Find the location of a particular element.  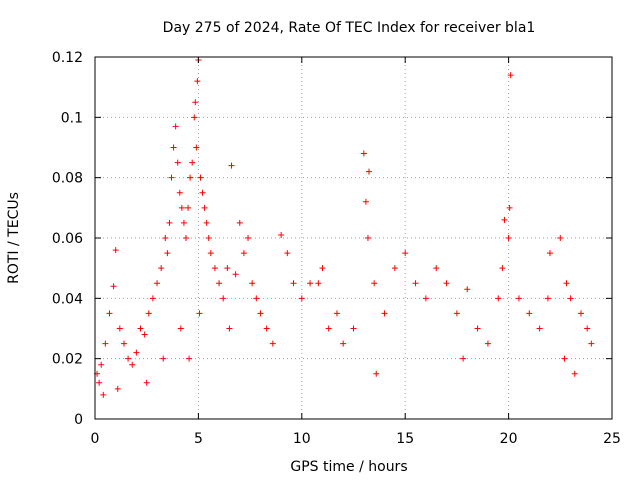

y-tick-label: 0.08 is located at coordinates (67, 179).